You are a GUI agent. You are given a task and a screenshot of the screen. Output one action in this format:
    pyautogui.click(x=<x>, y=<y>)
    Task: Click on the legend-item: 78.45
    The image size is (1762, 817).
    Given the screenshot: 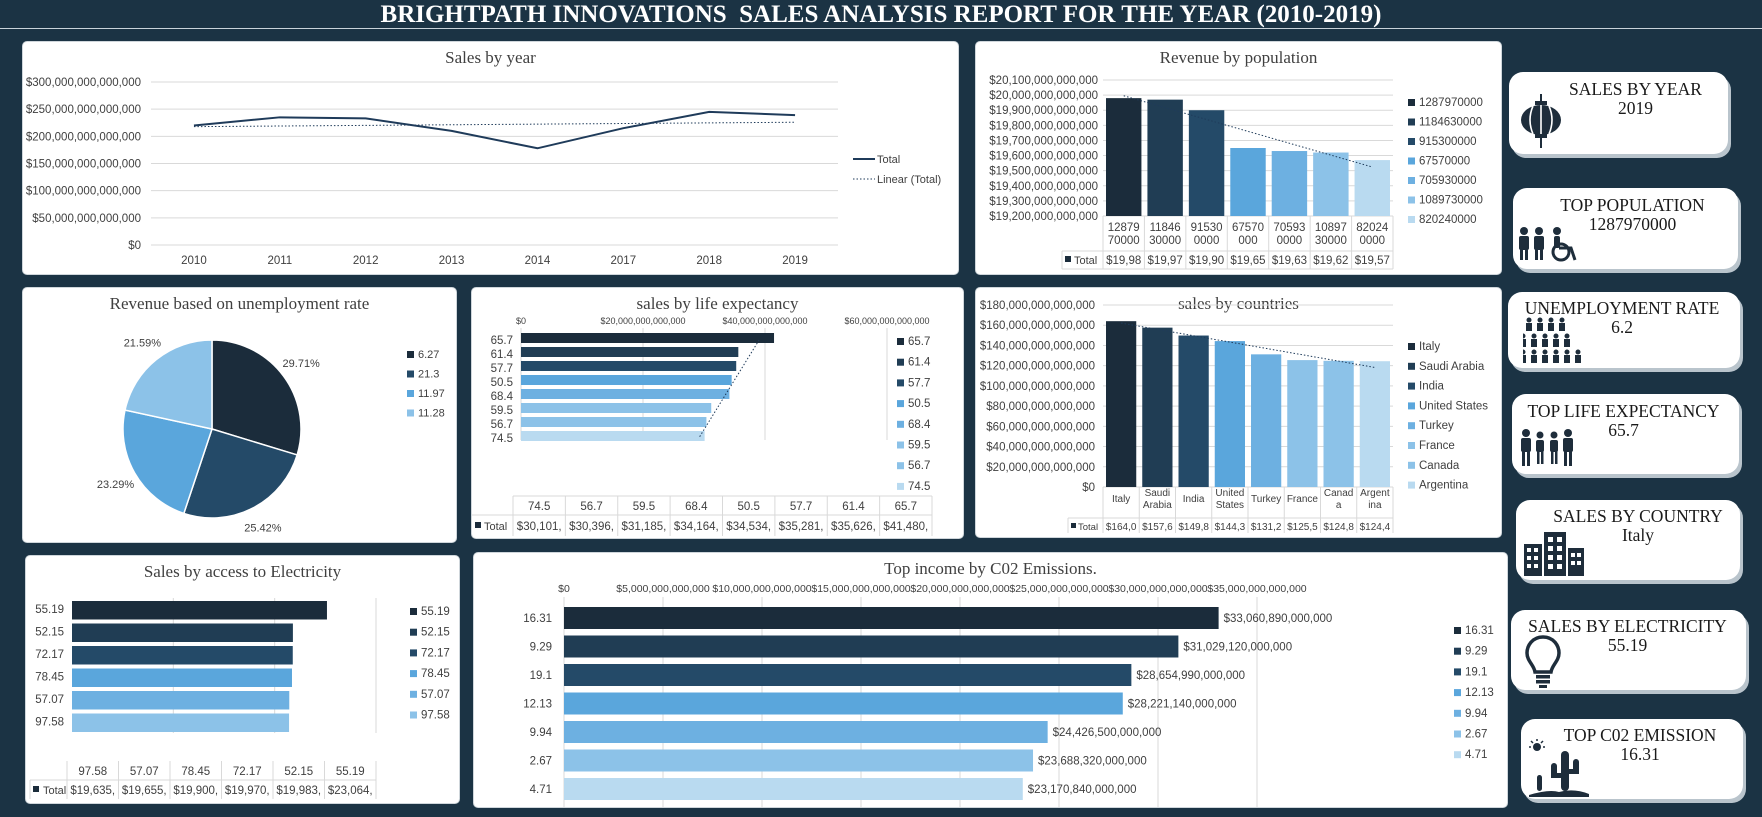 What is the action you would take?
    pyautogui.click(x=435, y=674)
    